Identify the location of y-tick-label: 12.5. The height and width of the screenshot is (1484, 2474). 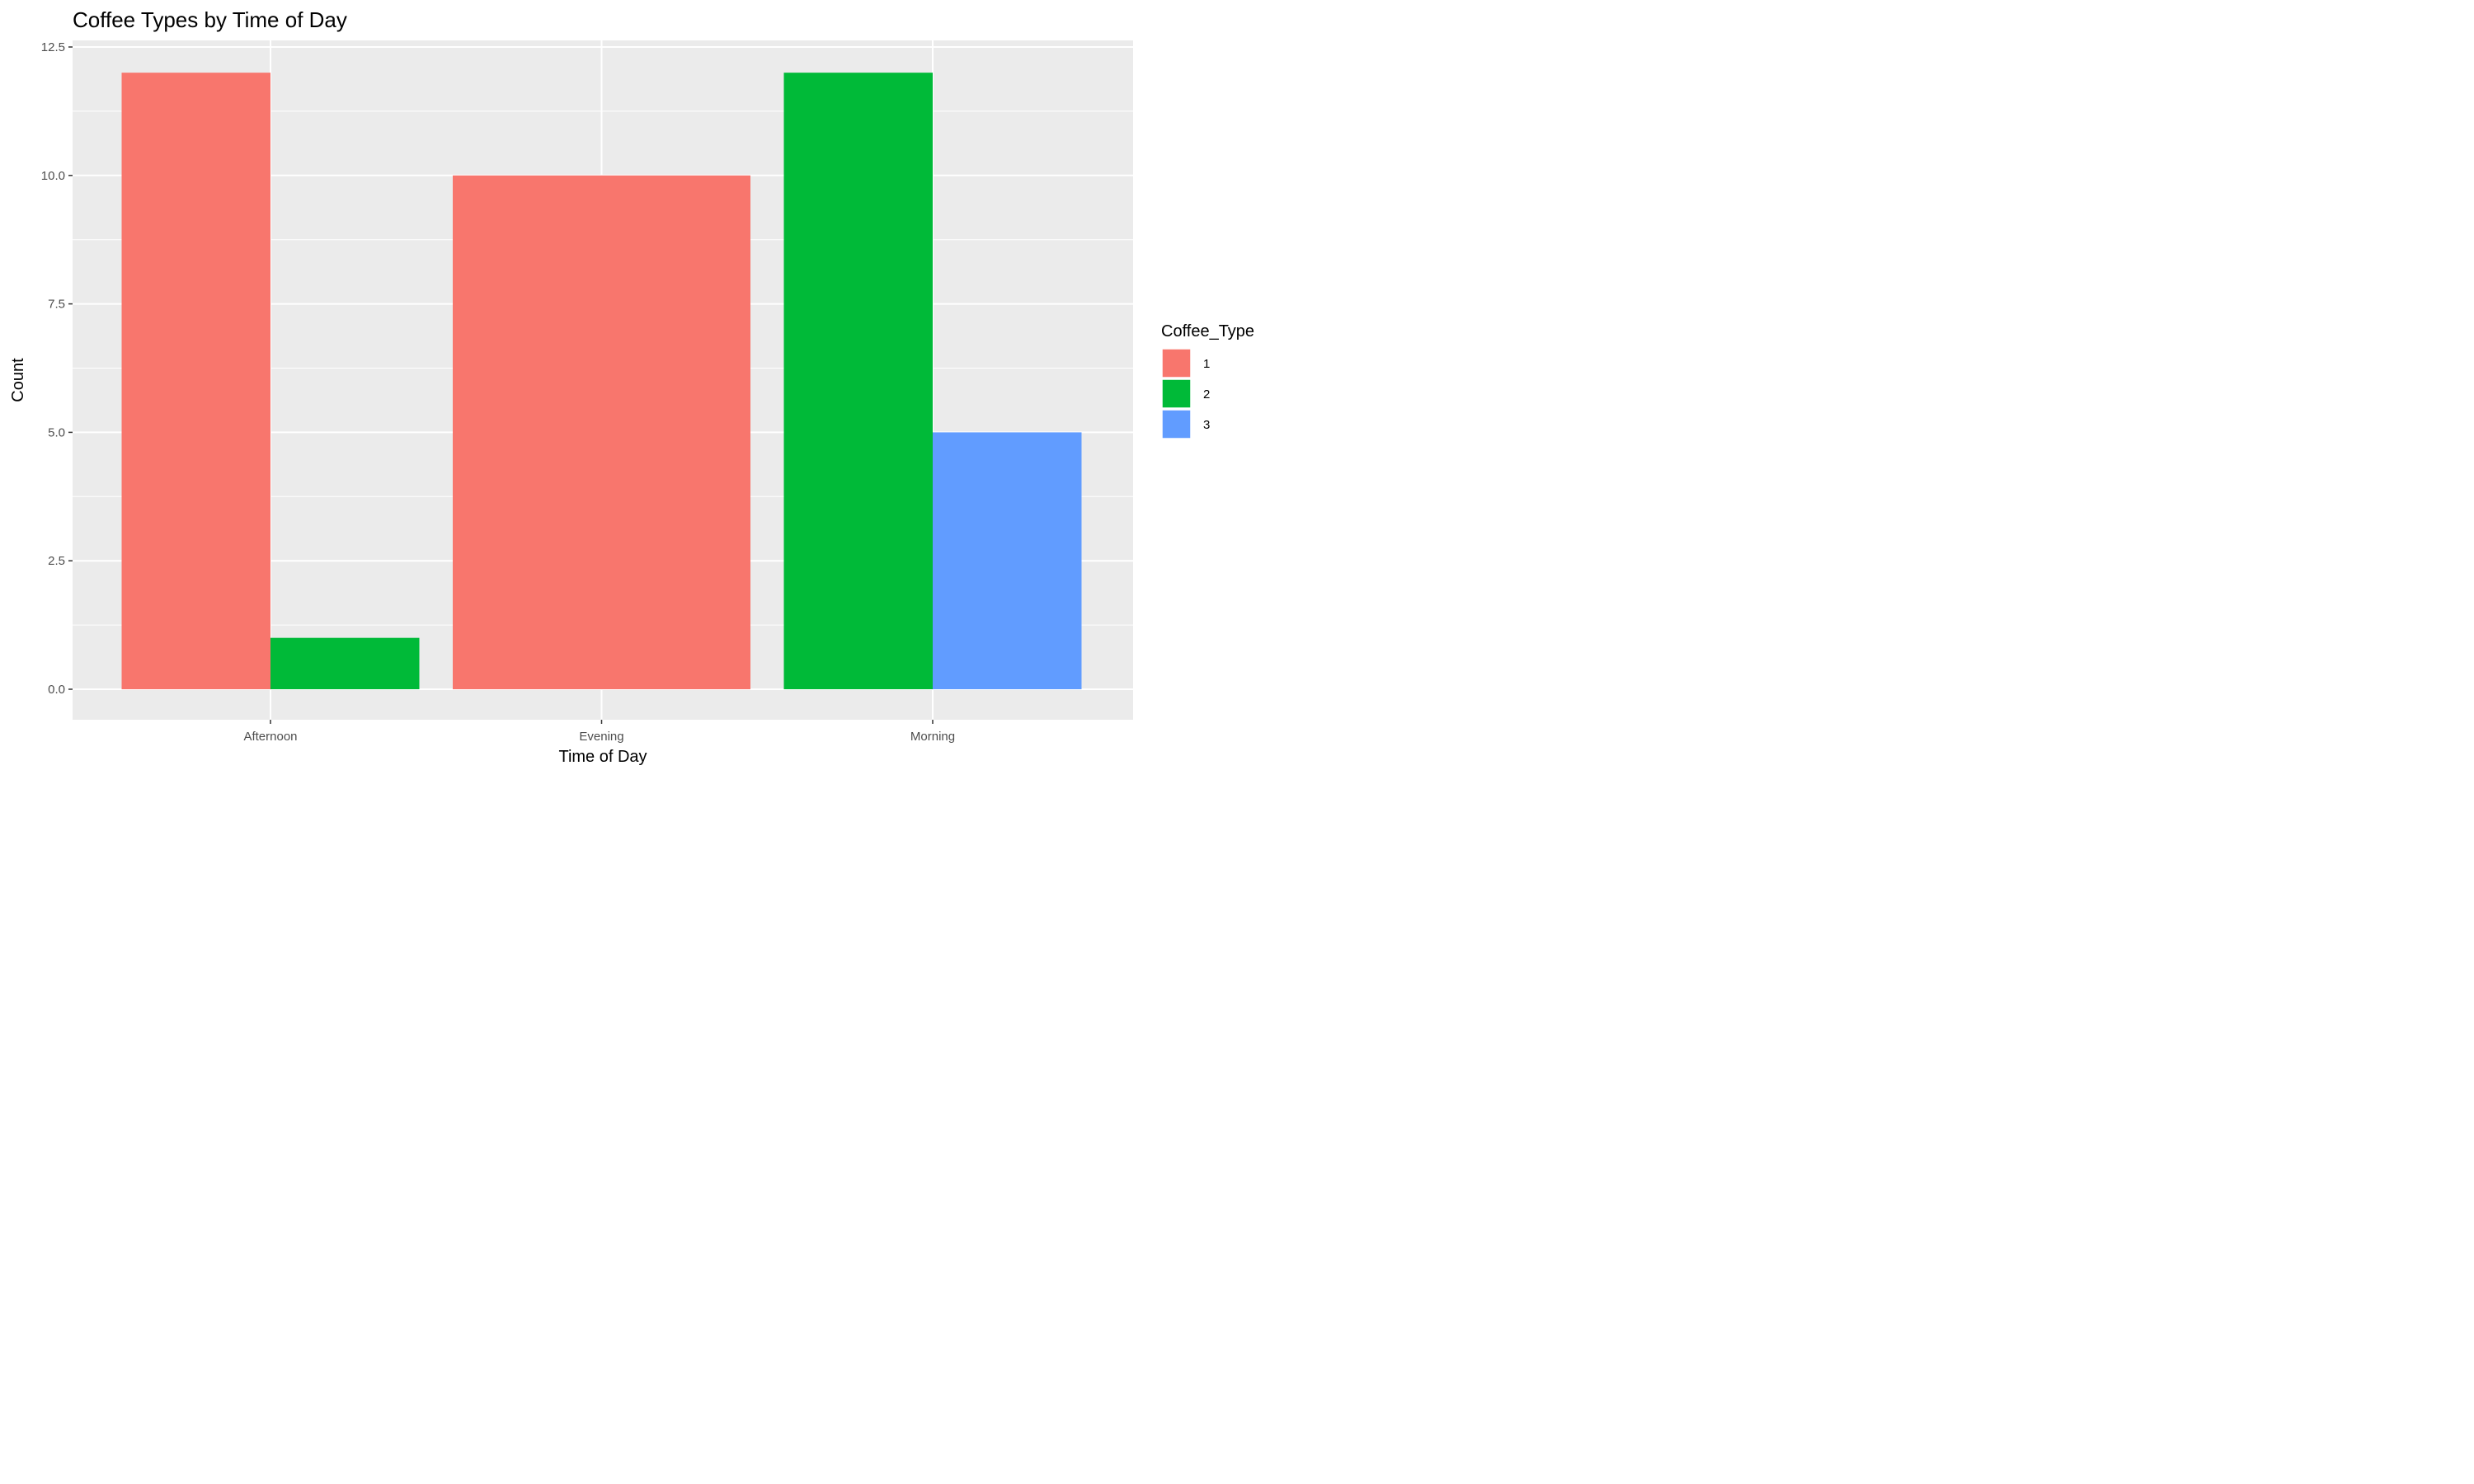
(53, 47).